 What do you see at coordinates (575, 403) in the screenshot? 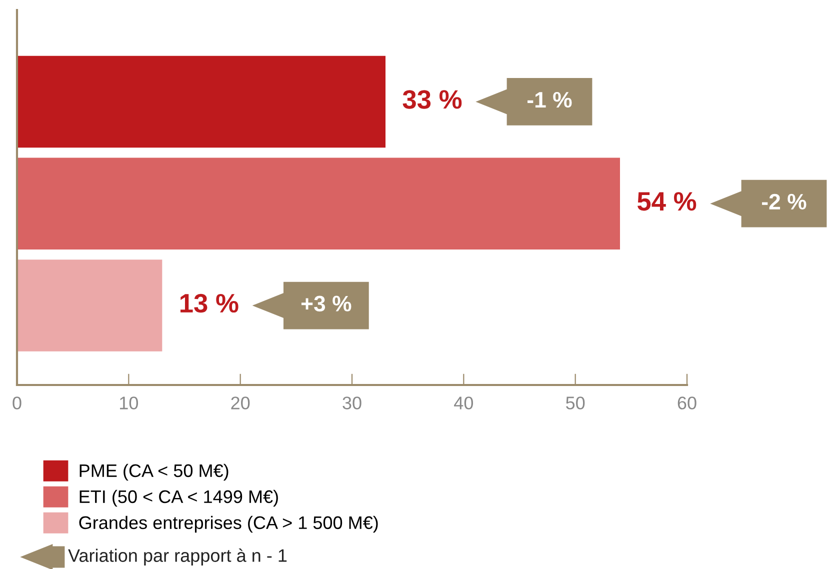
I see `x-tick-label: 50` at bounding box center [575, 403].